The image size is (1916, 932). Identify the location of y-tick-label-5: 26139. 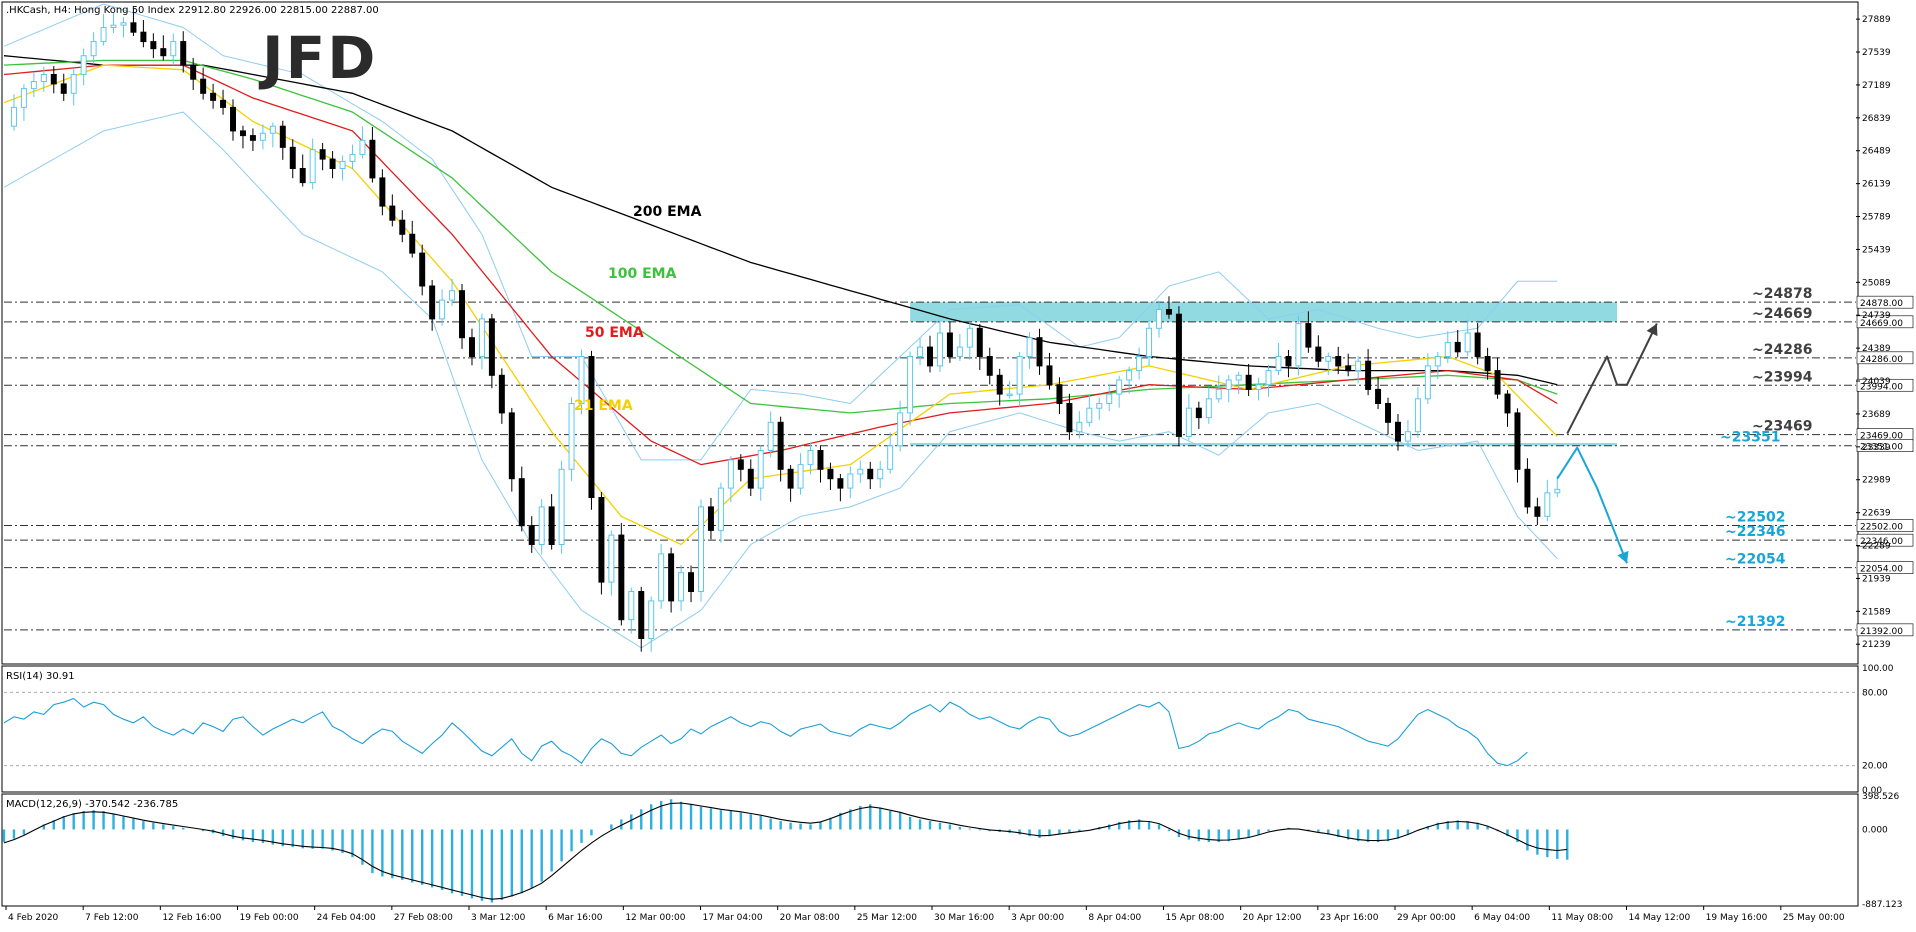
(1876, 185).